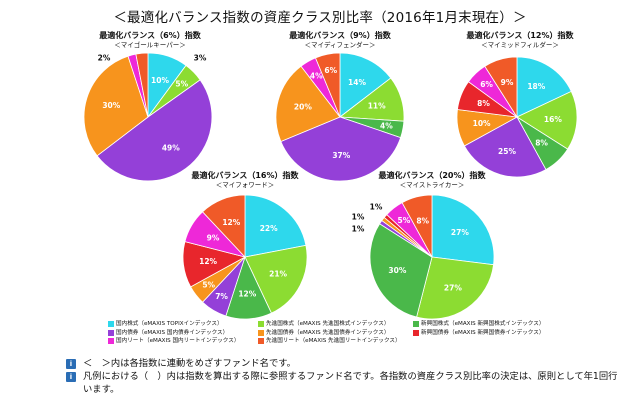 This screenshot has height=413, width=640. What do you see at coordinates (221, 296) in the screenshot?
I see `slice-label: 7%` at bounding box center [221, 296].